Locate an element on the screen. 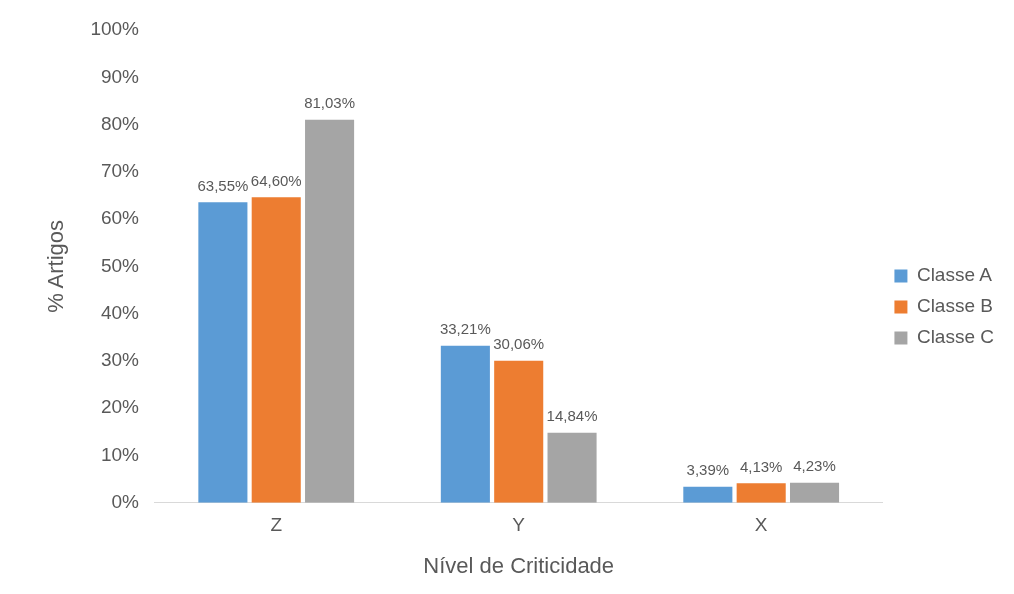 This screenshot has height=594, width=1014. data-label: 81,03% is located at coordinates (330, 103).